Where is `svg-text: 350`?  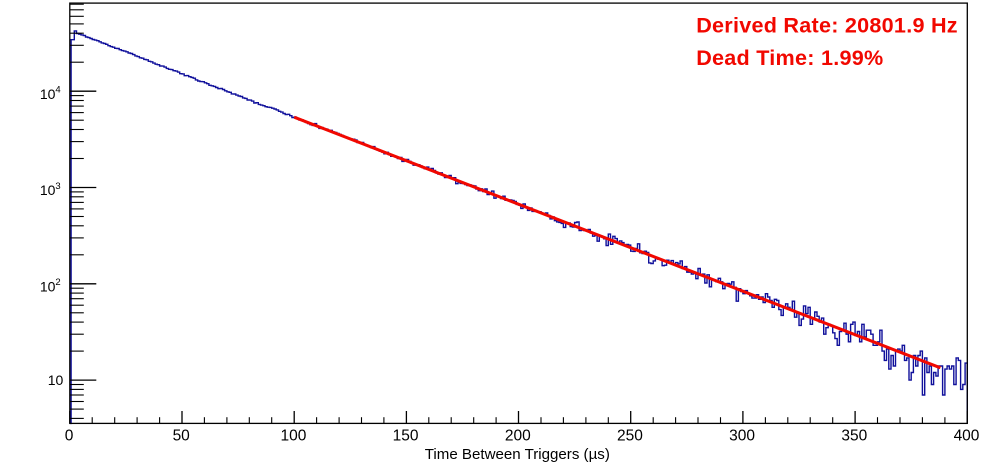 svg-text: 350 is located at coordinates (854, 435).